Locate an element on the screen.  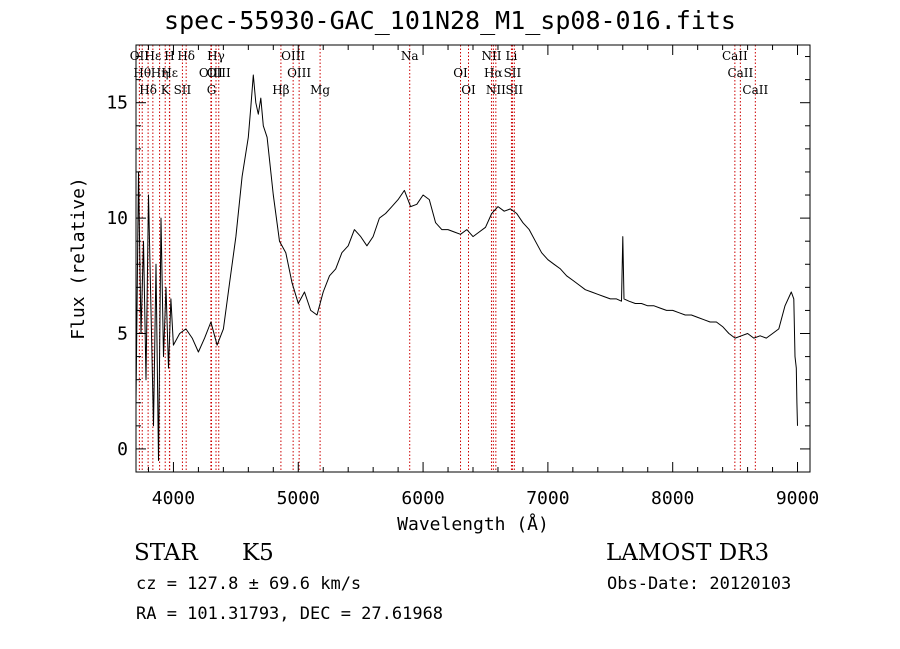
line-label-8: SII is located at coordinates (183, 90).